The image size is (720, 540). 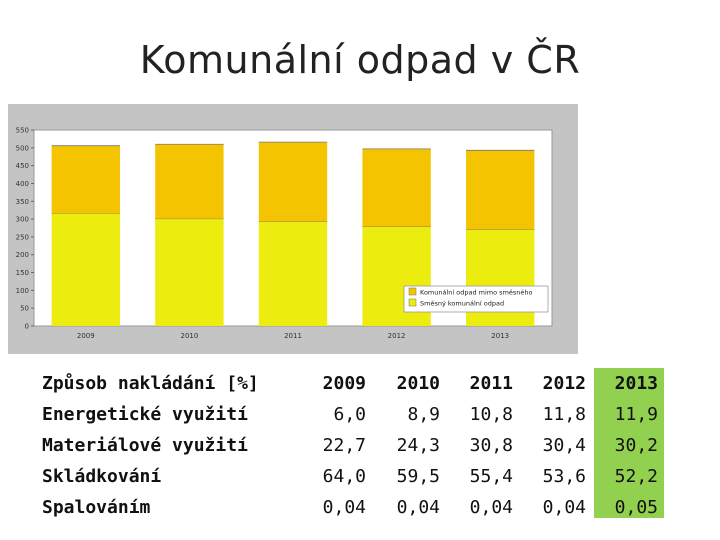 What do you see at coordinates (86, 336) in the screenshot?
I see `x-tick-label: 2009` at bounding box center [86, 336].